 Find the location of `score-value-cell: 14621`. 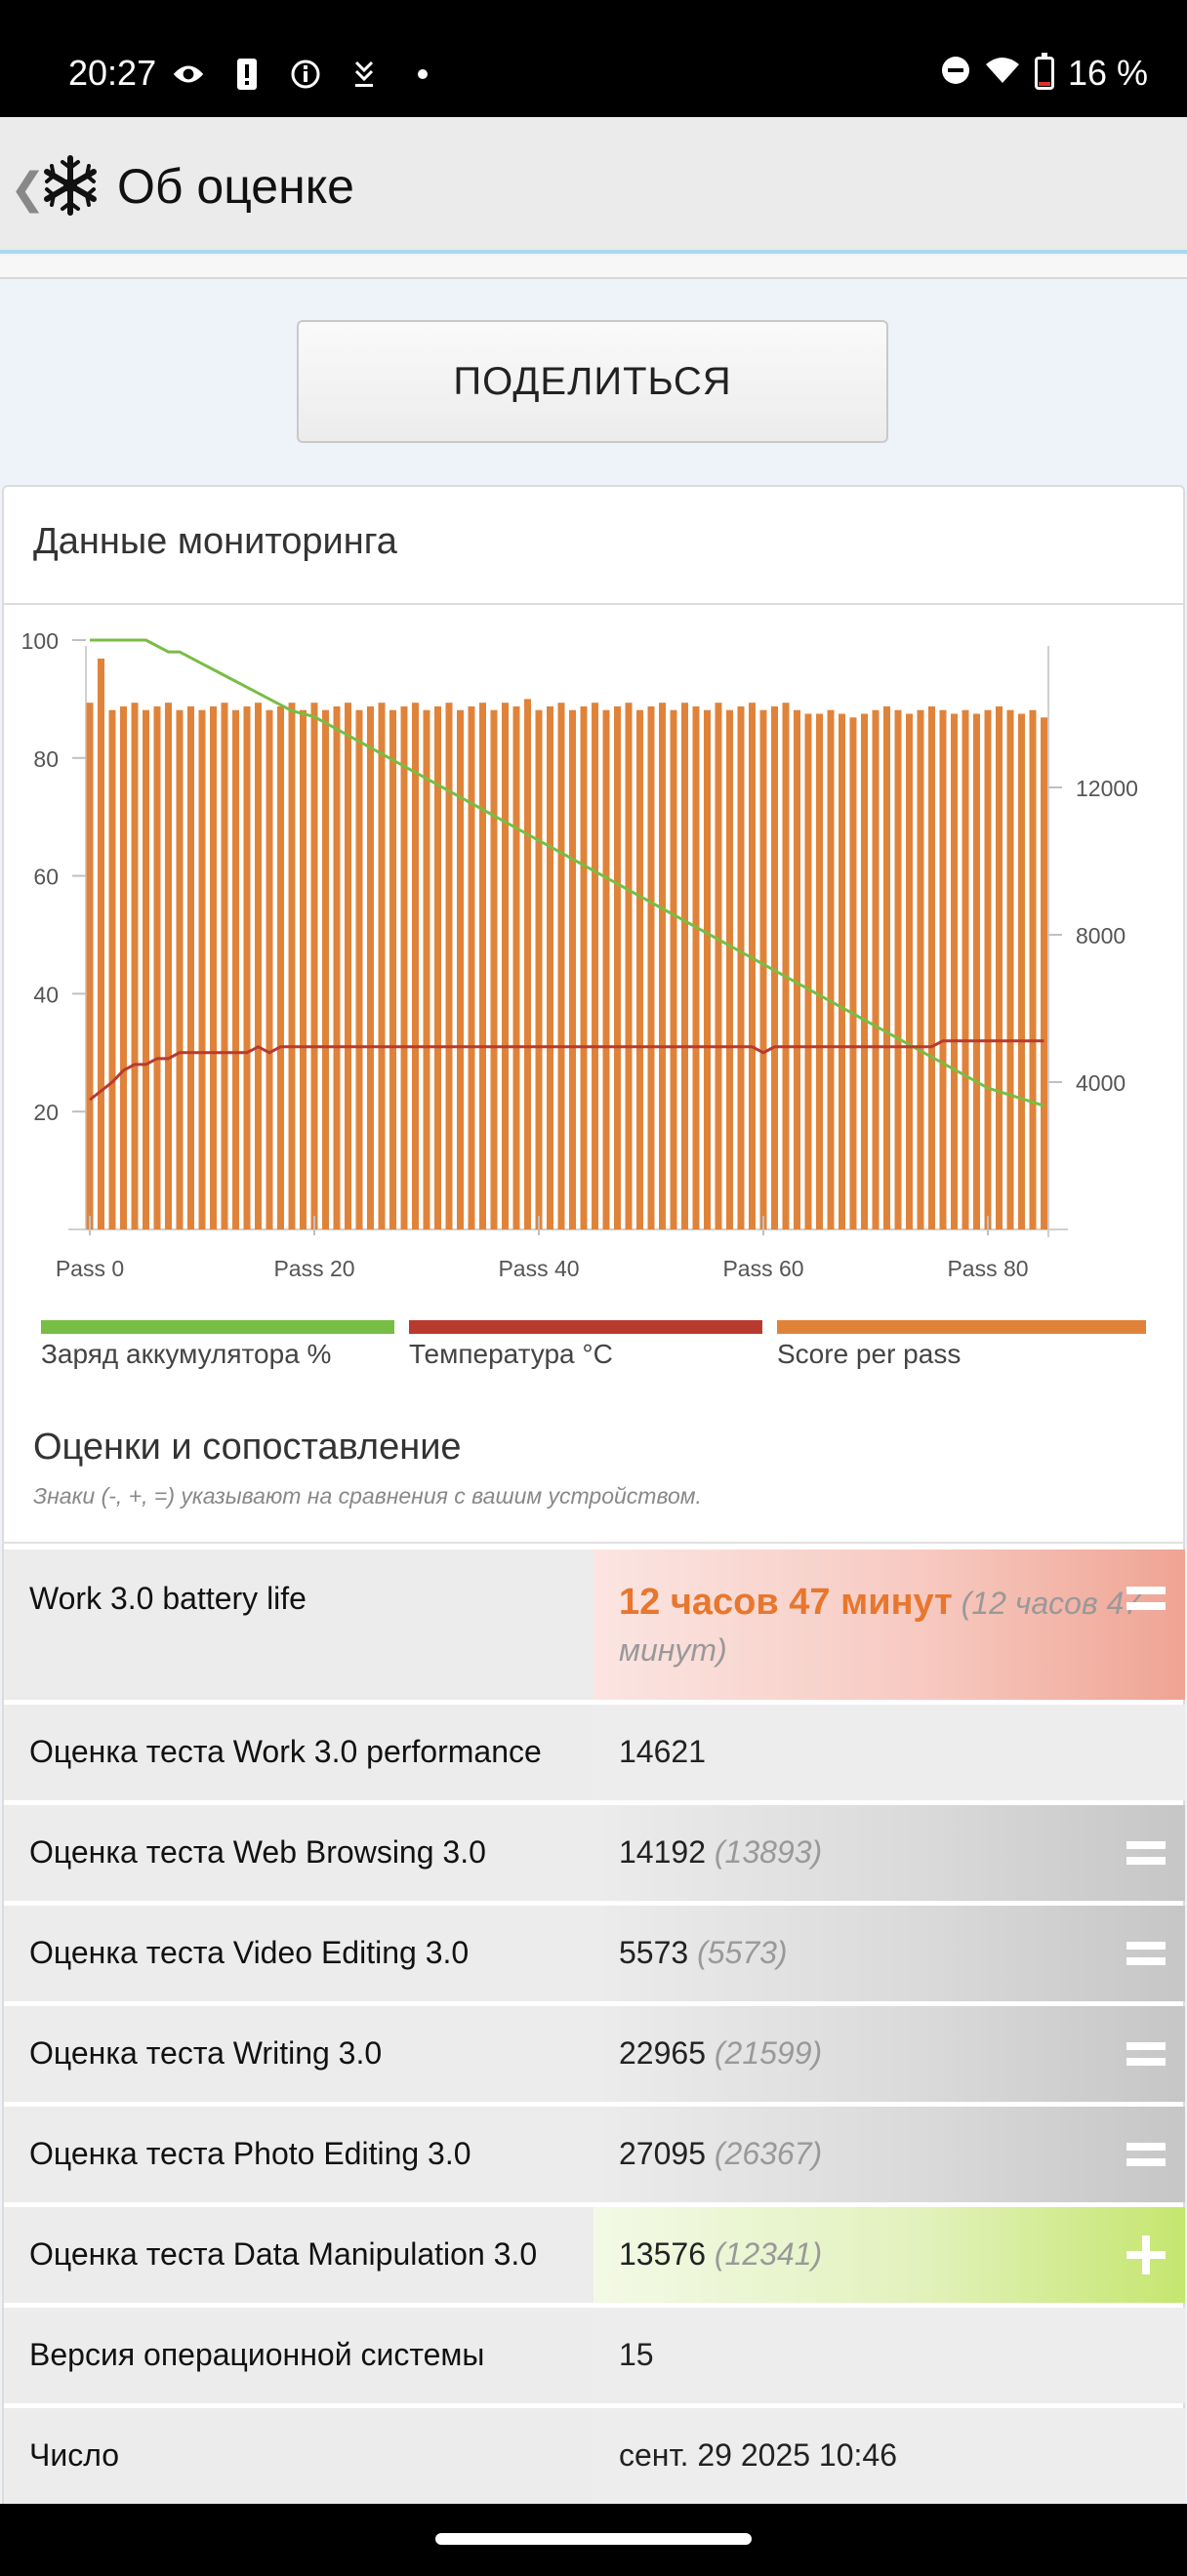

score-value-cell: 14621 is located at coordinates (889, 1752).